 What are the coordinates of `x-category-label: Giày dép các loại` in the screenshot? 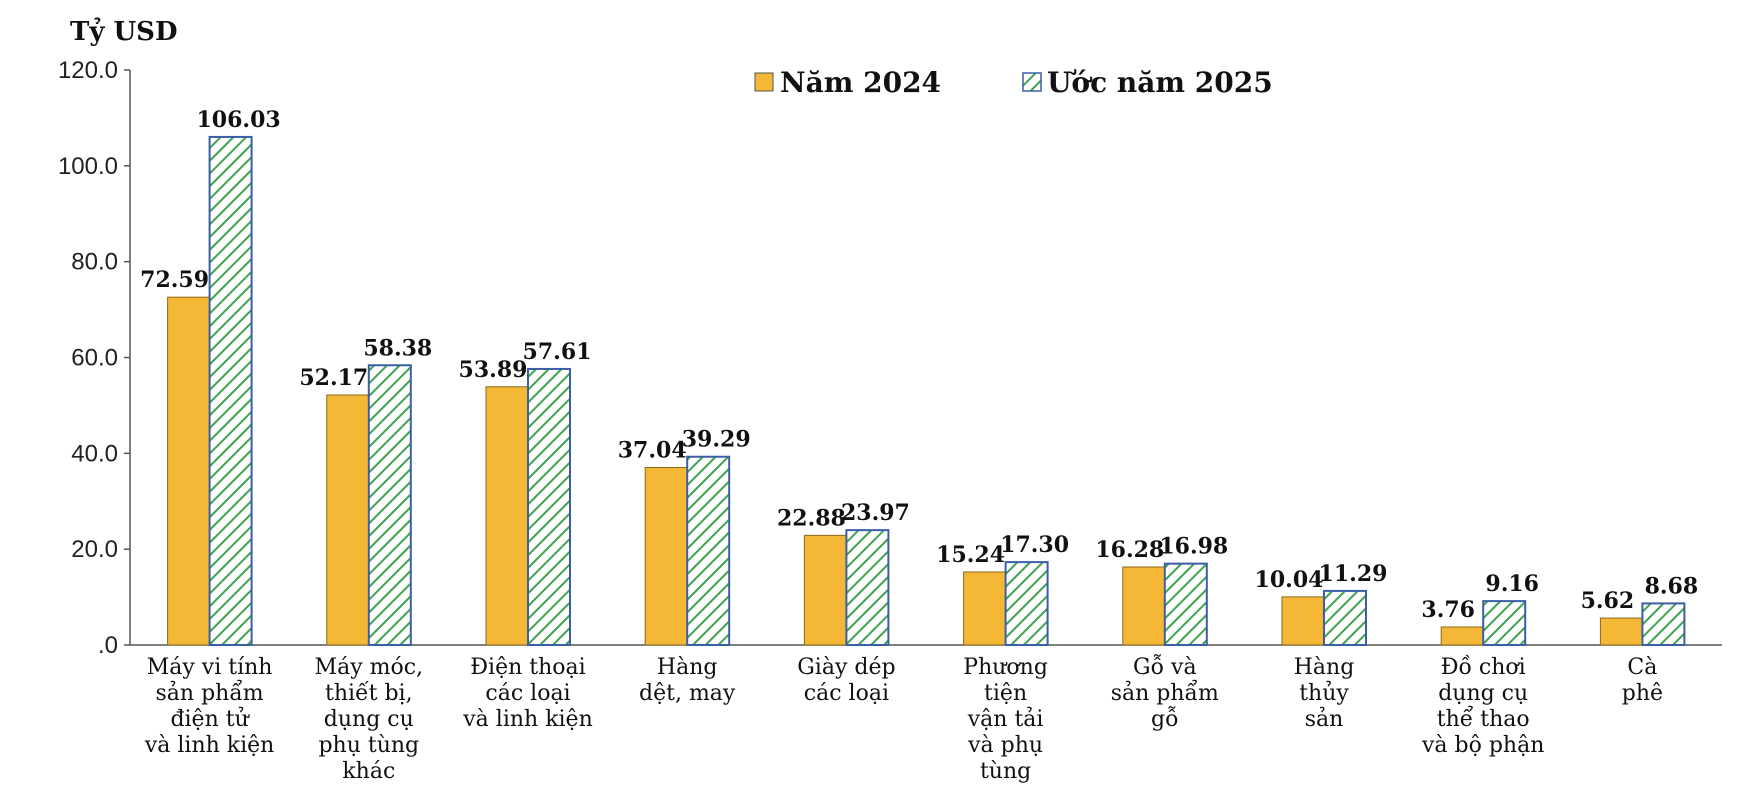 It's located at (846, 680).